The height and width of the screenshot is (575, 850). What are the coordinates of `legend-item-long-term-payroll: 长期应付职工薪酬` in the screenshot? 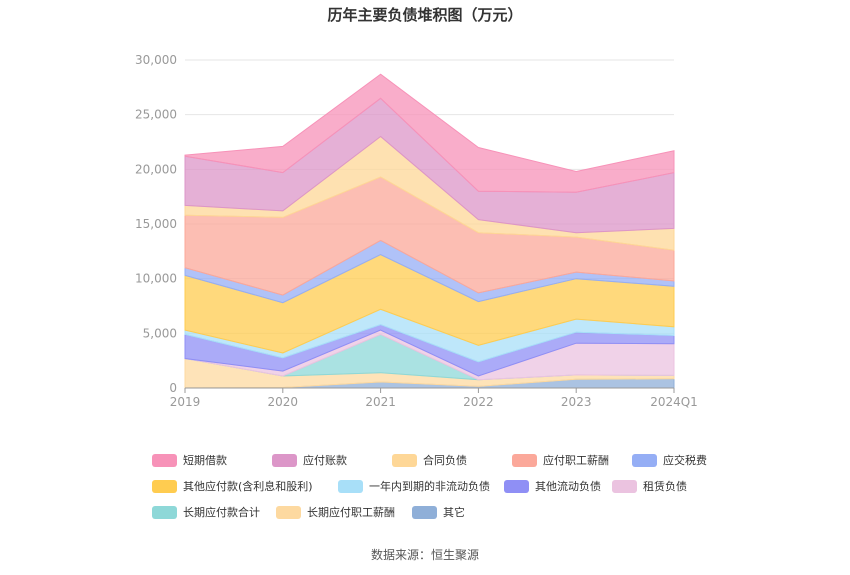 It's located at (344, 512).